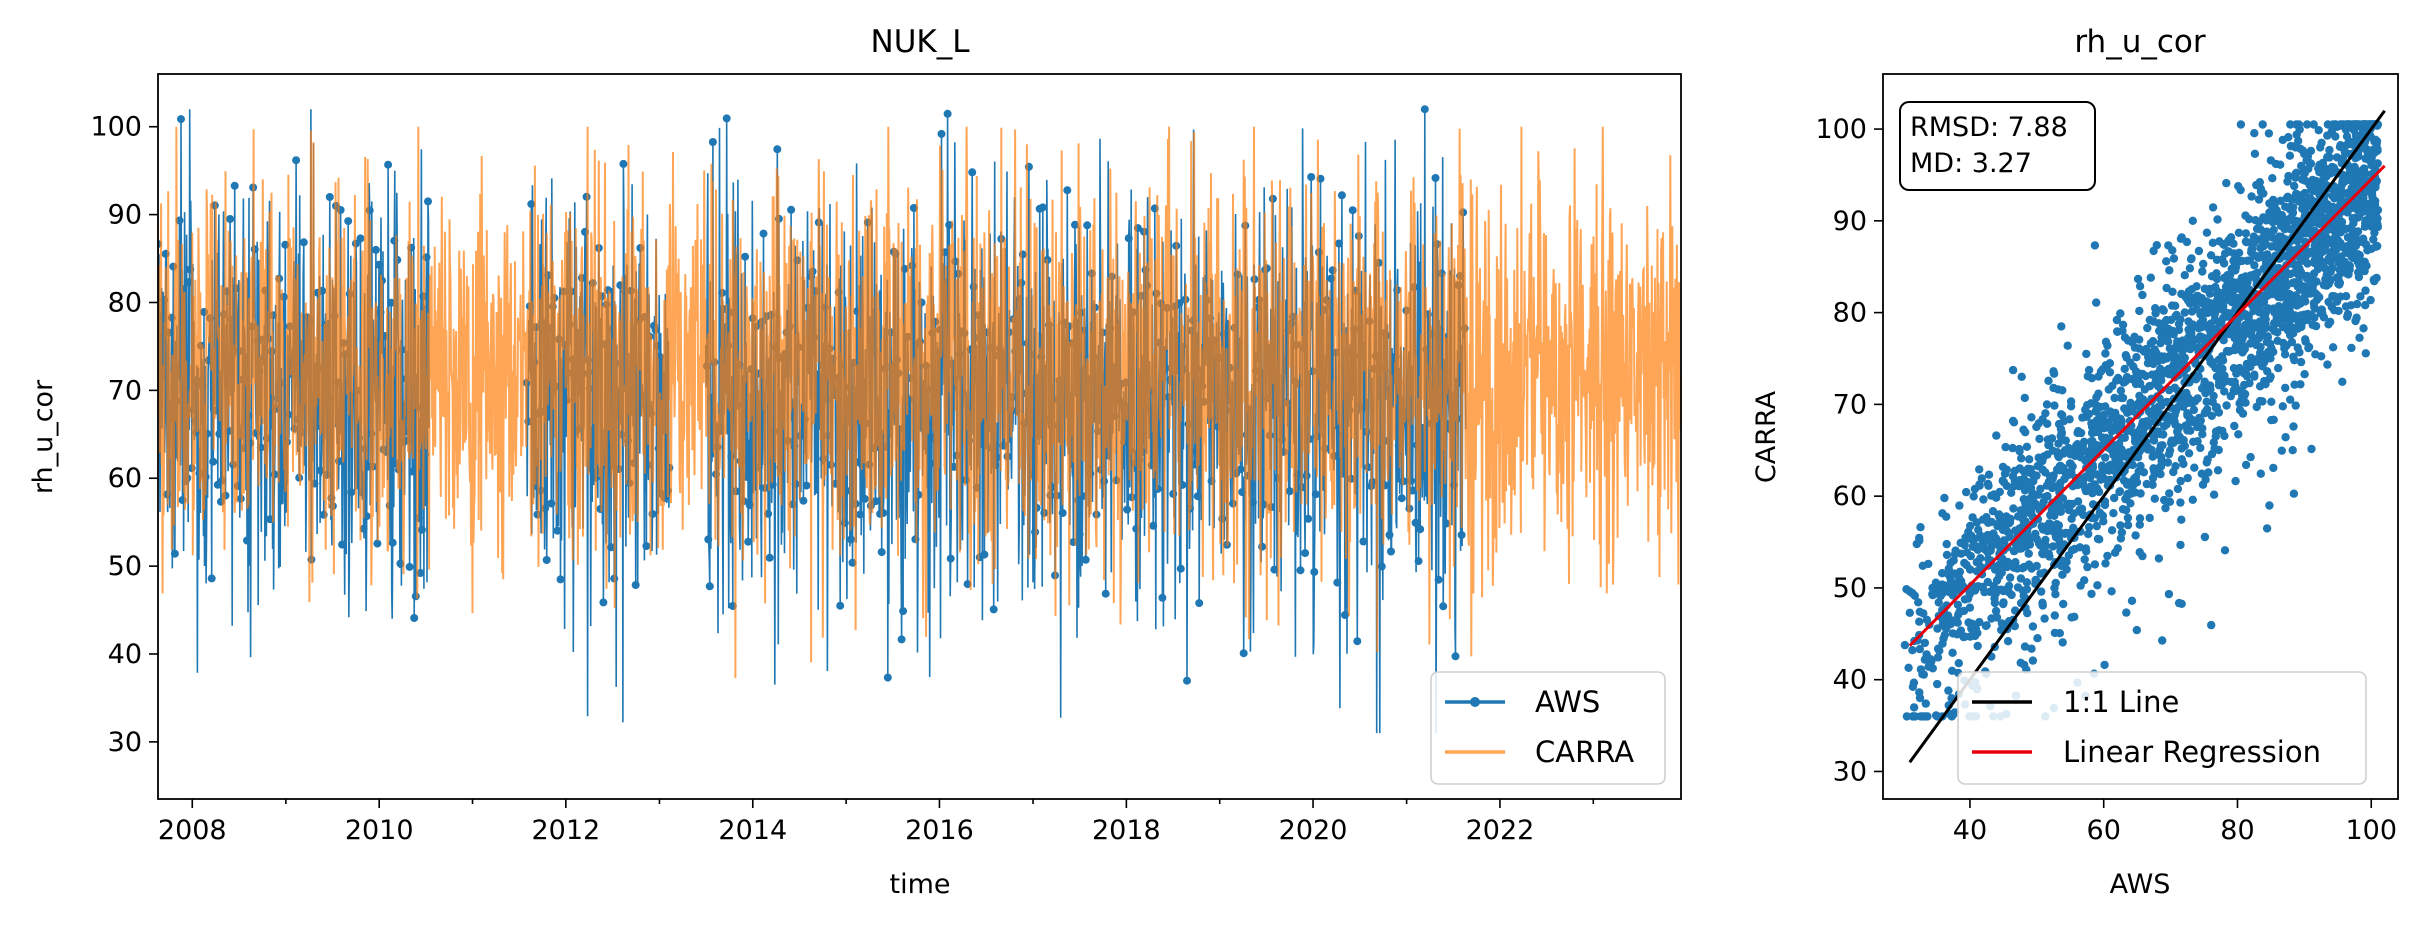  Describe the element at coordinates (124, 435) in the screenshot. I see `timeseries-y-ticks: 30 40 50 60 70 80 90 100` at that location.